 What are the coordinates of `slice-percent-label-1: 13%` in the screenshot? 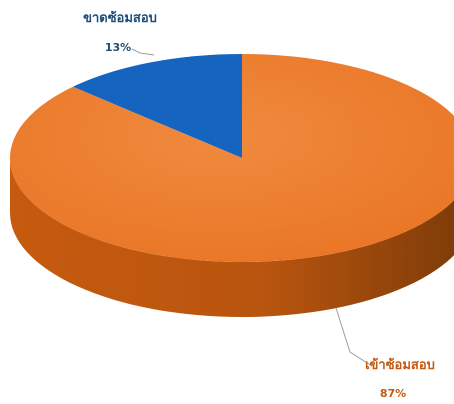 It's located at (118, 47).